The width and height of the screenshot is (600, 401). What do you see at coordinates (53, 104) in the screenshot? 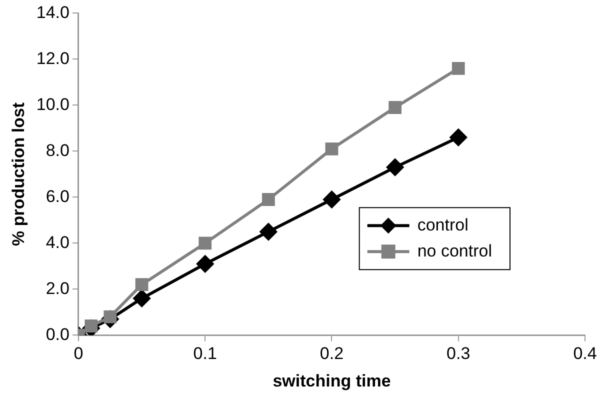
I see `y-tick-label: 10.0` at bounding box center [53, 104].